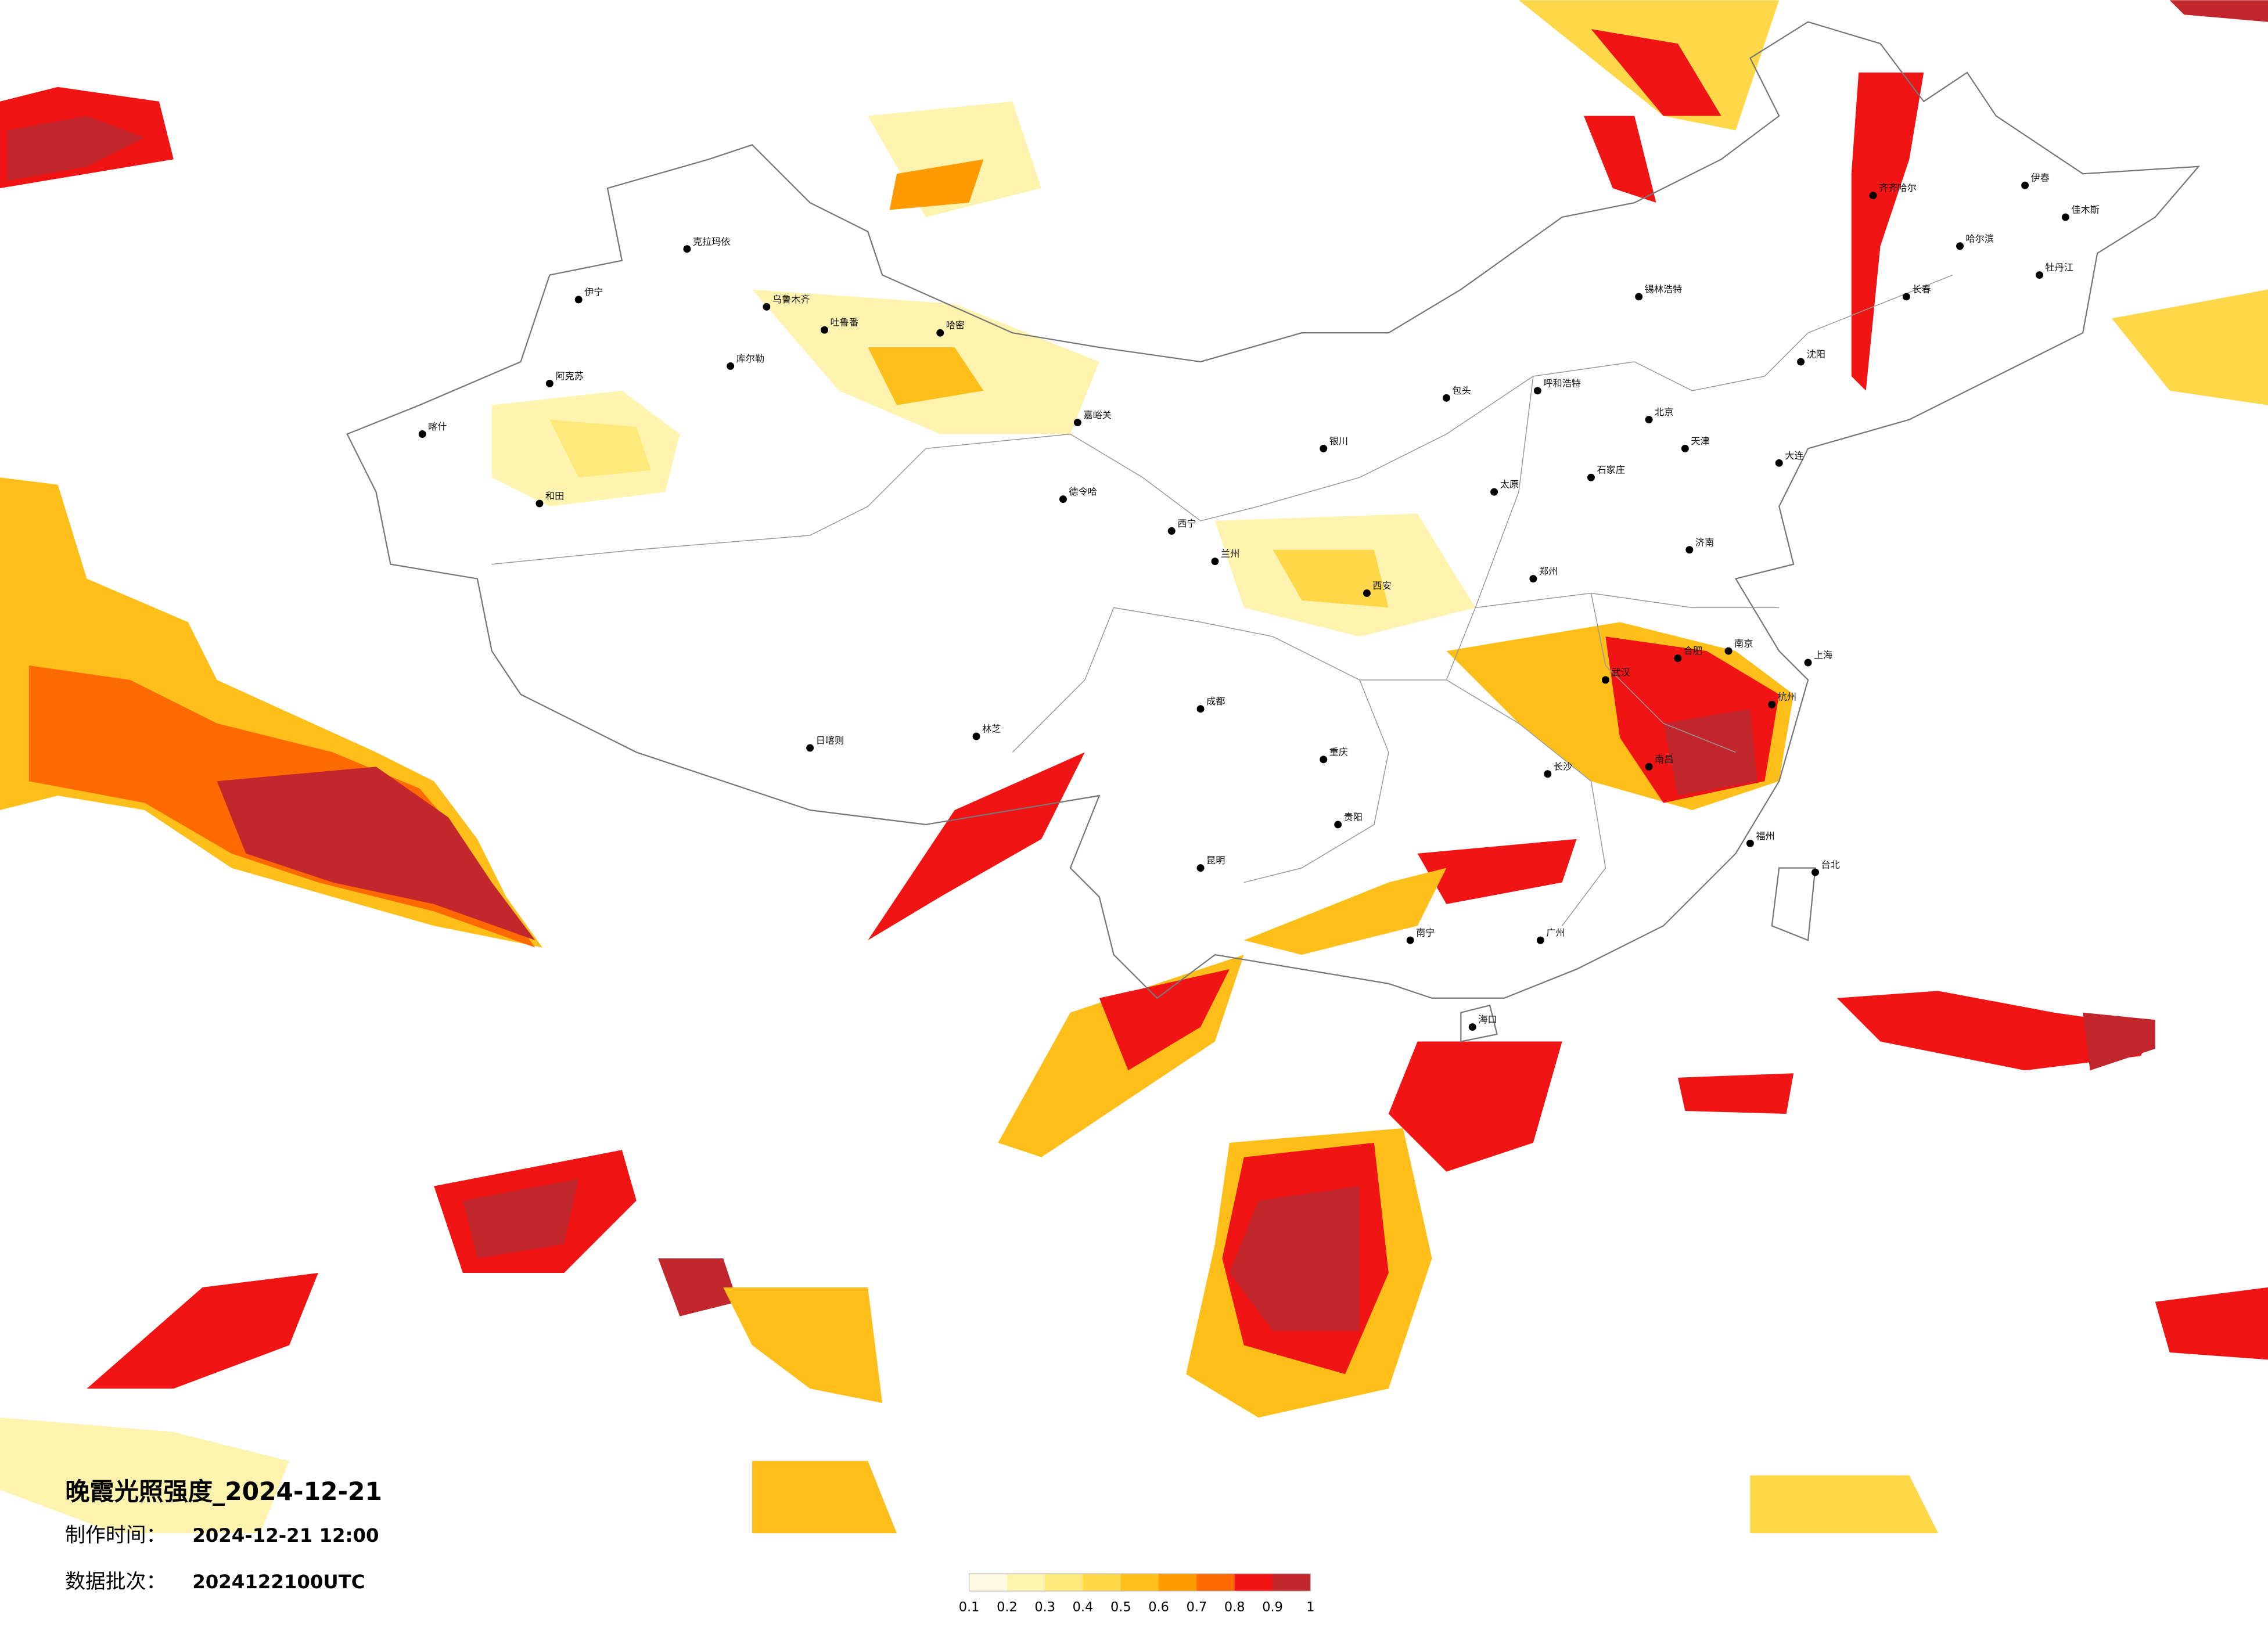 The image size is (2268, 1626). Describe the element at coordinates (969, 1607) in the screenshot. I see `legend-tick-label: 0.1` at that location.